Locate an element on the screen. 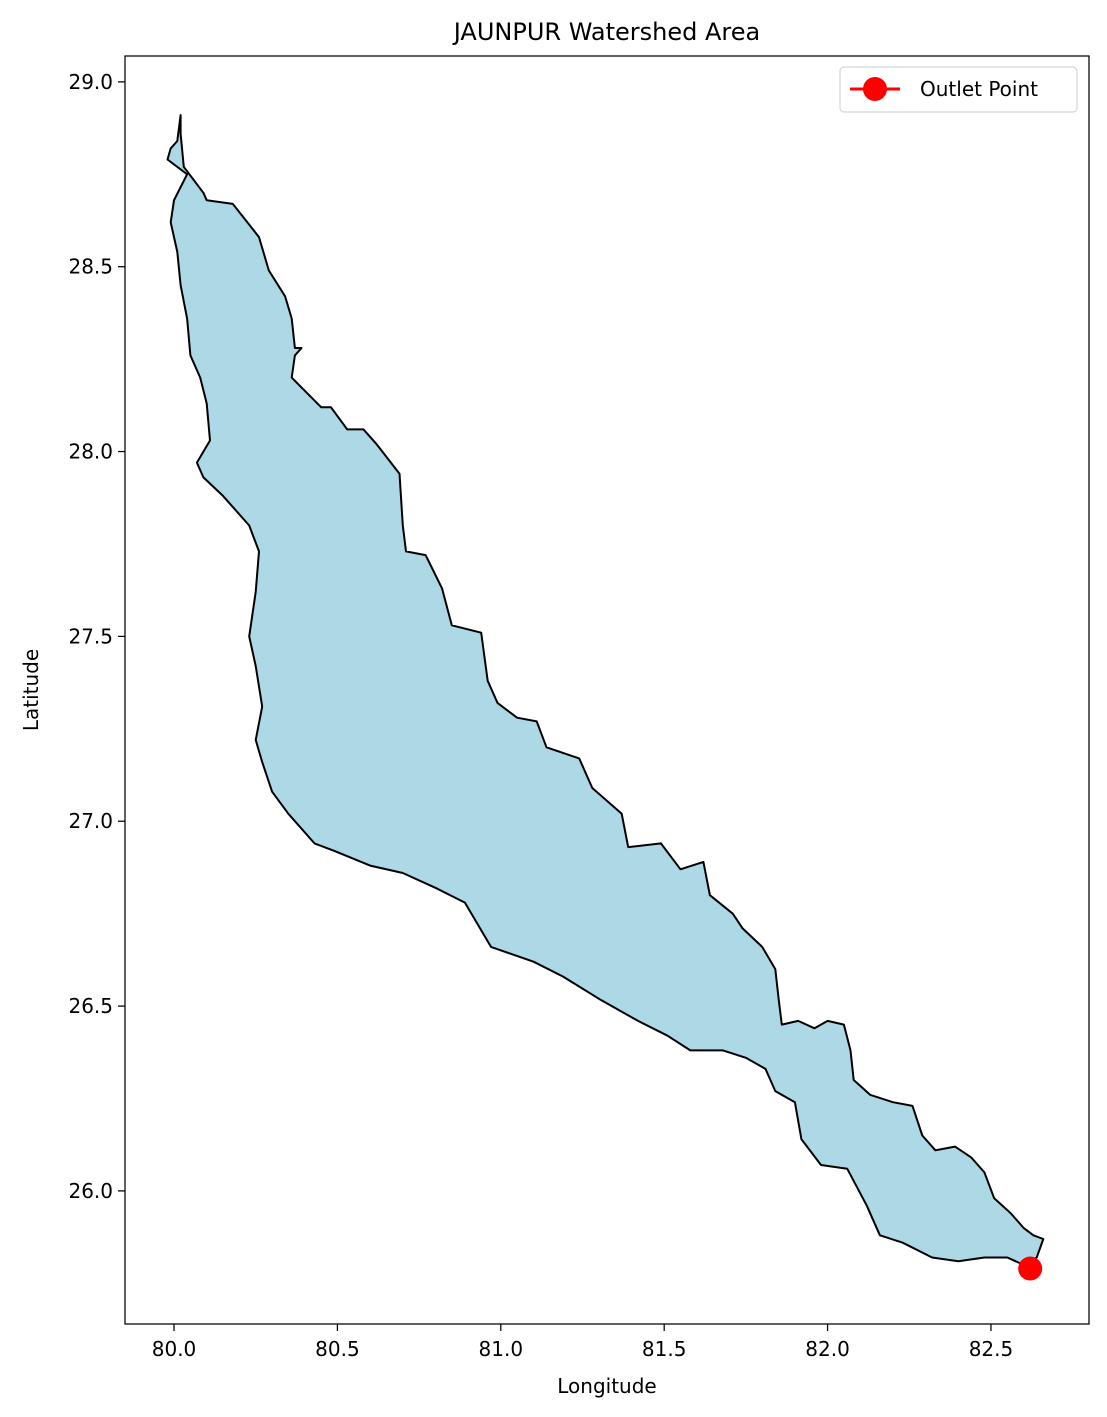 The height and width of the screenshot is (1417, 1107). y-axis-ticks: 26.0 26.5 27.0 27.5 28.0 28.5 29.0 is located at coordinates (96, 636).